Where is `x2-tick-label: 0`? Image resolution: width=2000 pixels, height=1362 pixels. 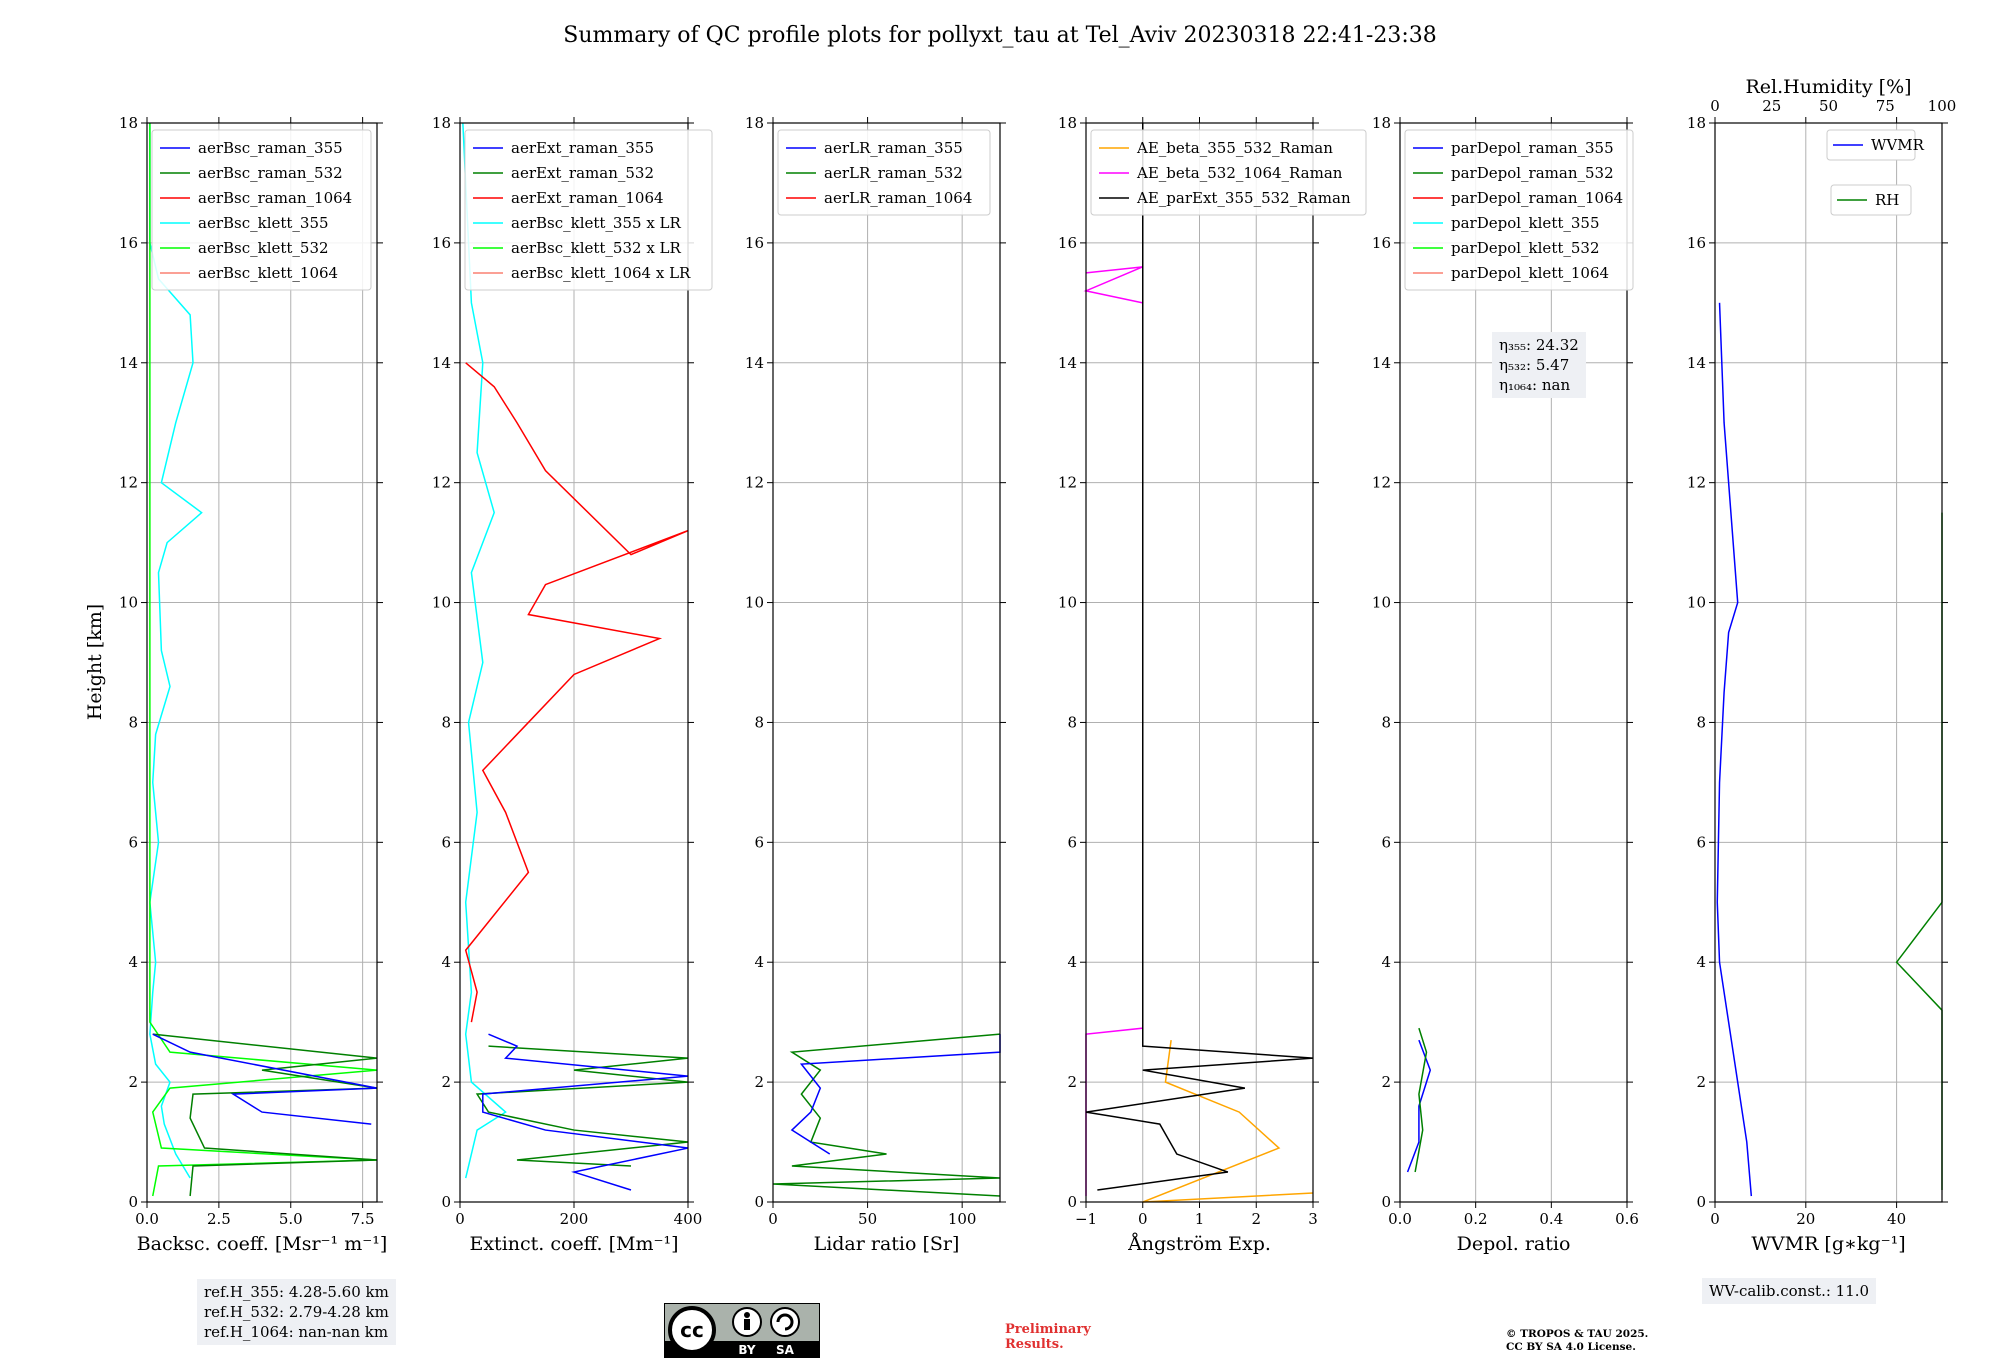
x2-tick-label: 0 is located at coordinates (1715, 106).